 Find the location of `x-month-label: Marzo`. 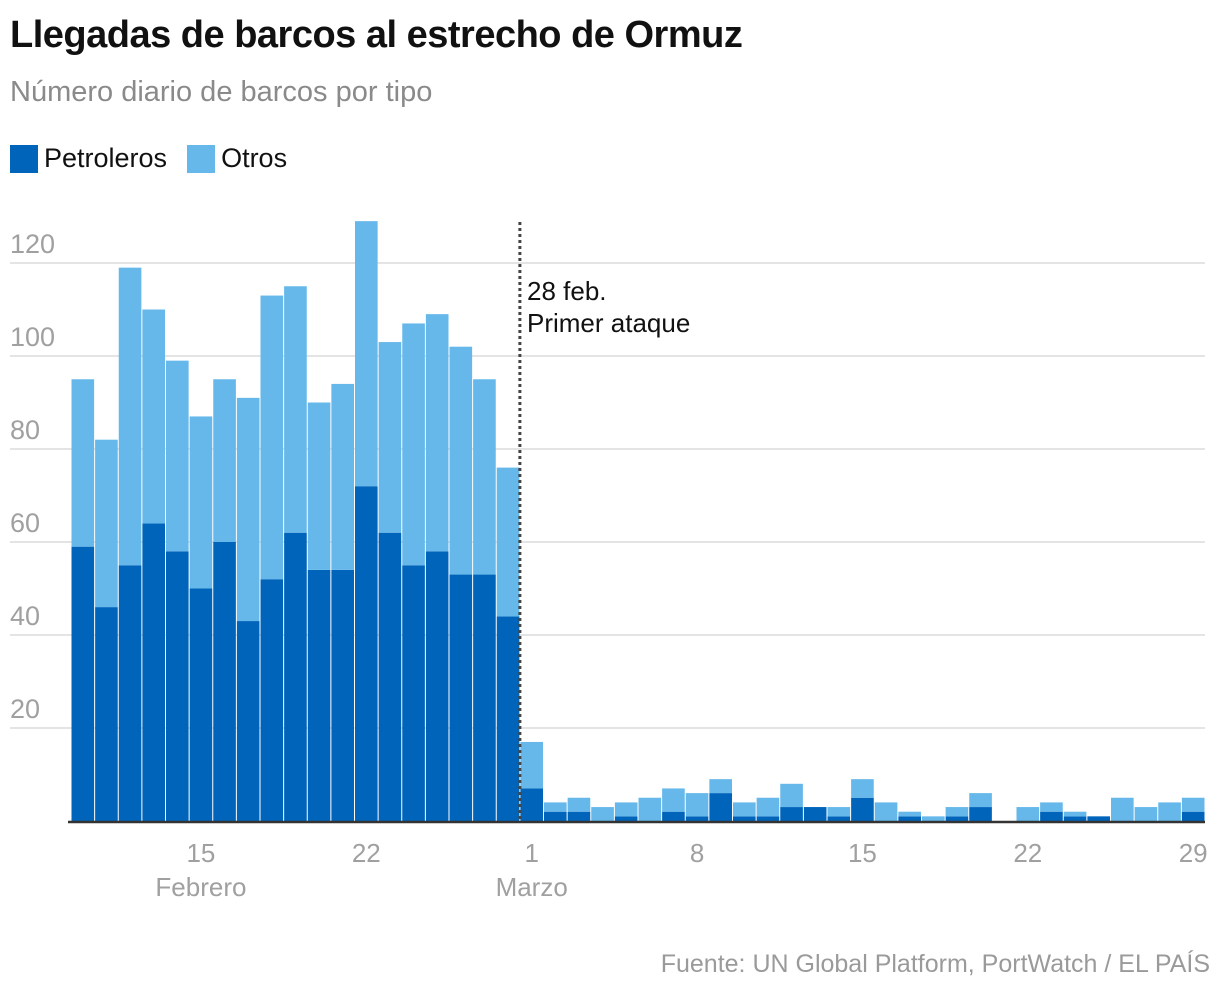

x-month-label: Marzo is located at coordinates (532, 887).